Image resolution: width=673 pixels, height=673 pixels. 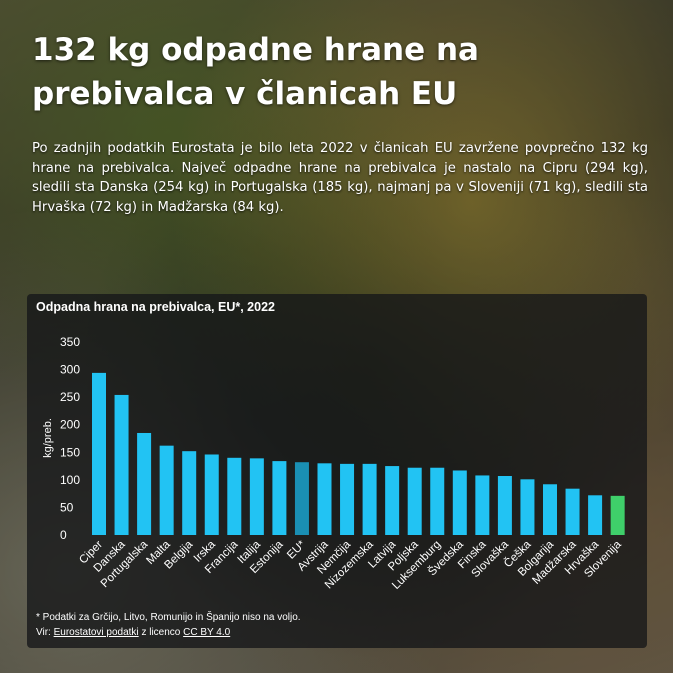 I want to click on bar-švedska, so click(x=459, y=502).